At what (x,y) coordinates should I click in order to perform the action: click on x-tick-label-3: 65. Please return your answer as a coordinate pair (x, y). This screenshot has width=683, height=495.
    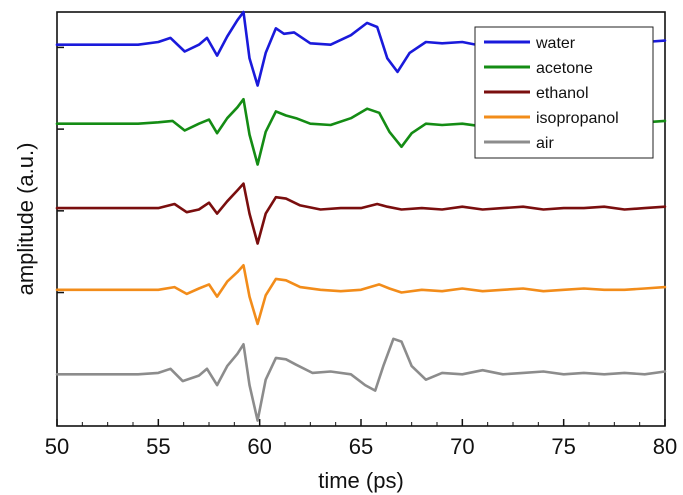
    Looking at the image, I should click on (361, 446).